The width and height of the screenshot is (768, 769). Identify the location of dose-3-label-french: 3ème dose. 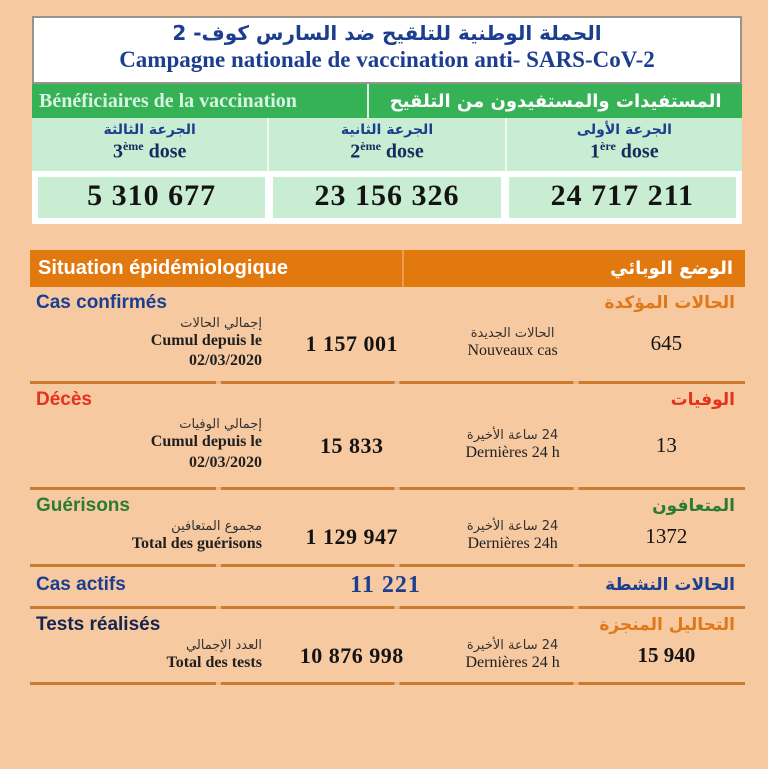
(149, 151).